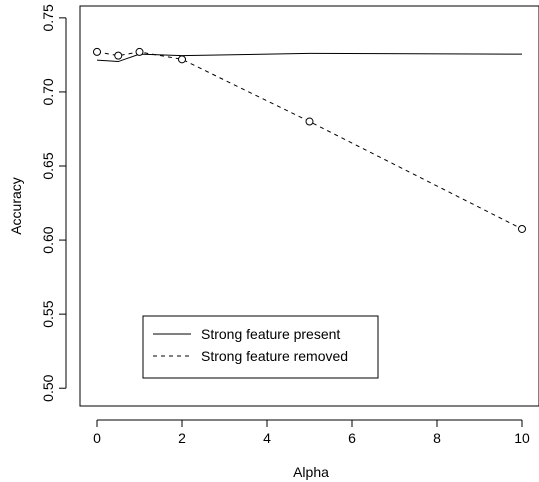 This screenshot has width=539, height=482. What do you see at coordinates (270, 334) in the screenshot?
I see `legend-label-present: Strong feature present` at bounding box center [270, 334].